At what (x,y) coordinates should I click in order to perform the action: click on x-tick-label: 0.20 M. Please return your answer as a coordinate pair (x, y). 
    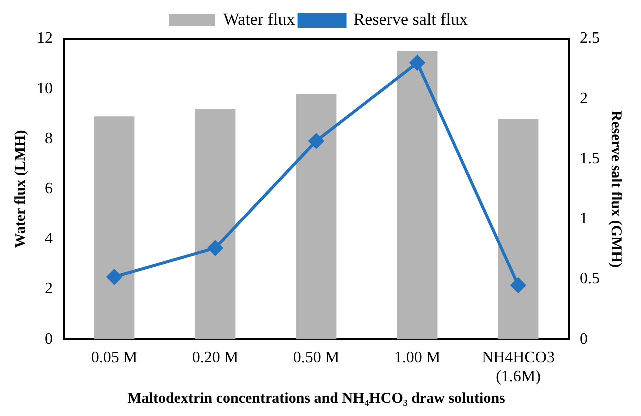
    Looking at the image, I should click on (215, 357).